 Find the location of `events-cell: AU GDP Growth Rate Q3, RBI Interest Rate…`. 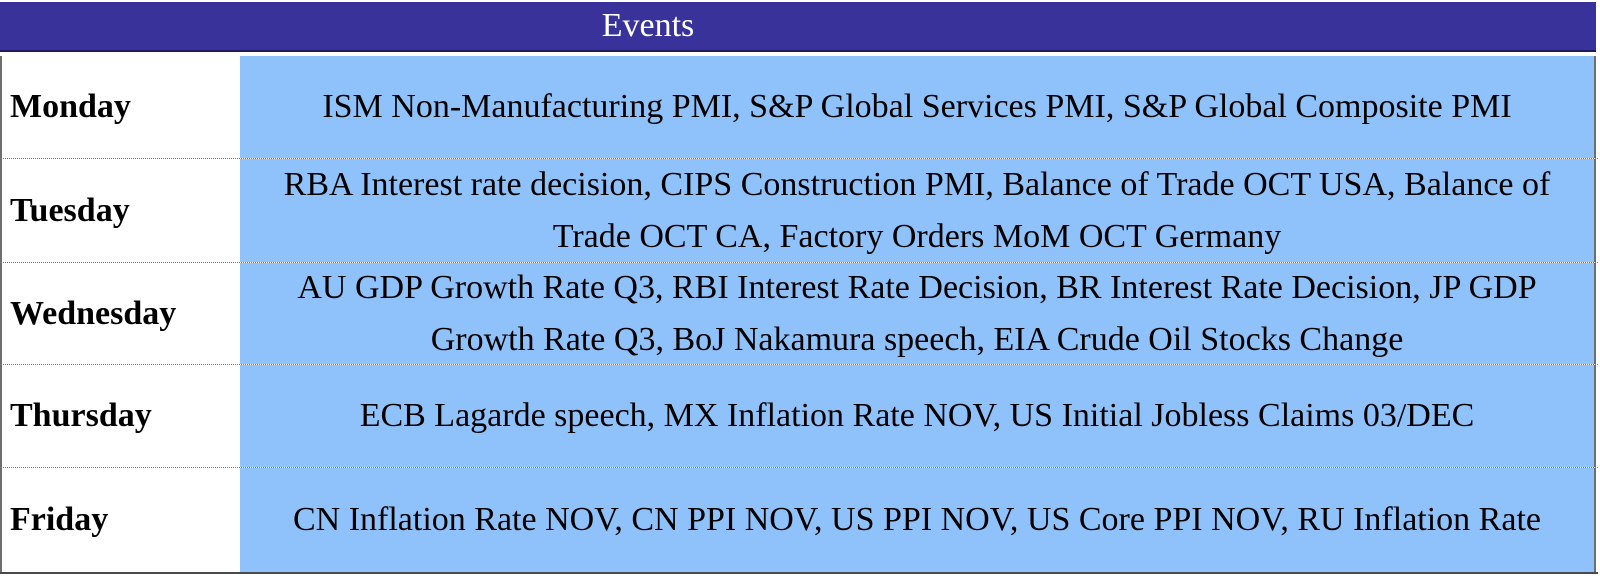

events-cell: AU GDP Growth Rate Q3, RBI Interest Rate… is located at coordinates (918, 313).